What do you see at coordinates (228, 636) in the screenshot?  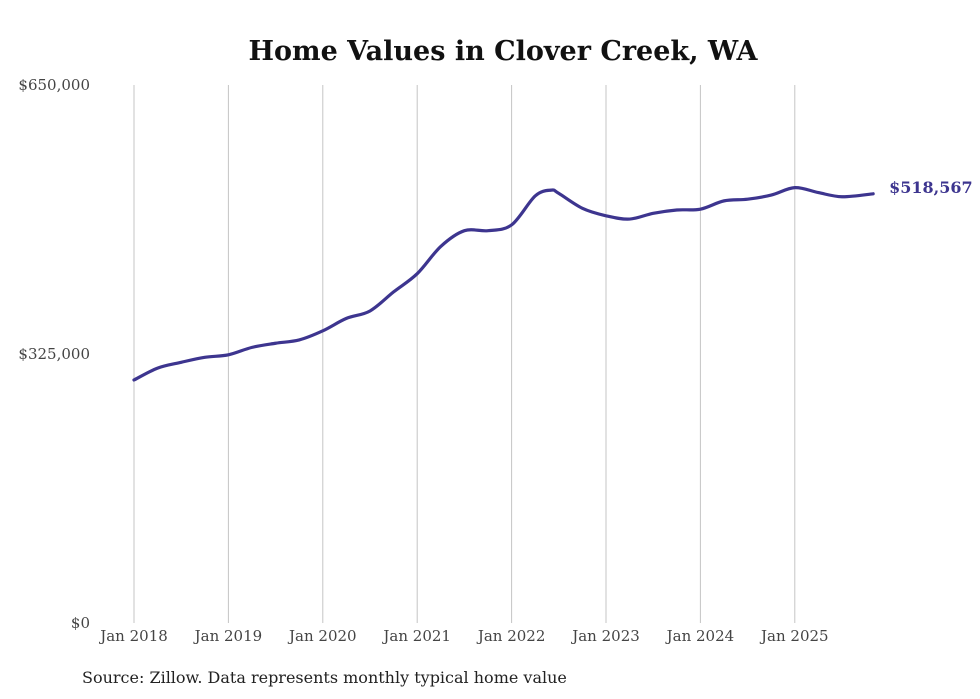 I see `x-tick-label: Jan 2019` at bounding box center [228, 636].